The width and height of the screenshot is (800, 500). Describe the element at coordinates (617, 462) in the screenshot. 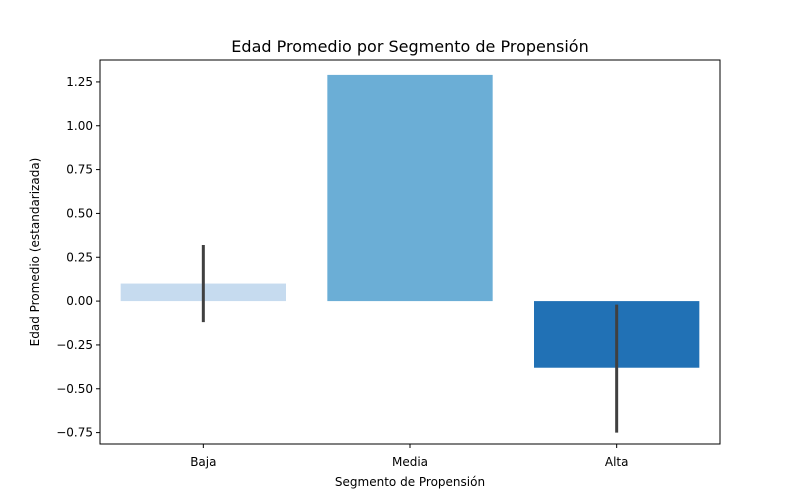

I see `x-tick-label: Alta` at that location.